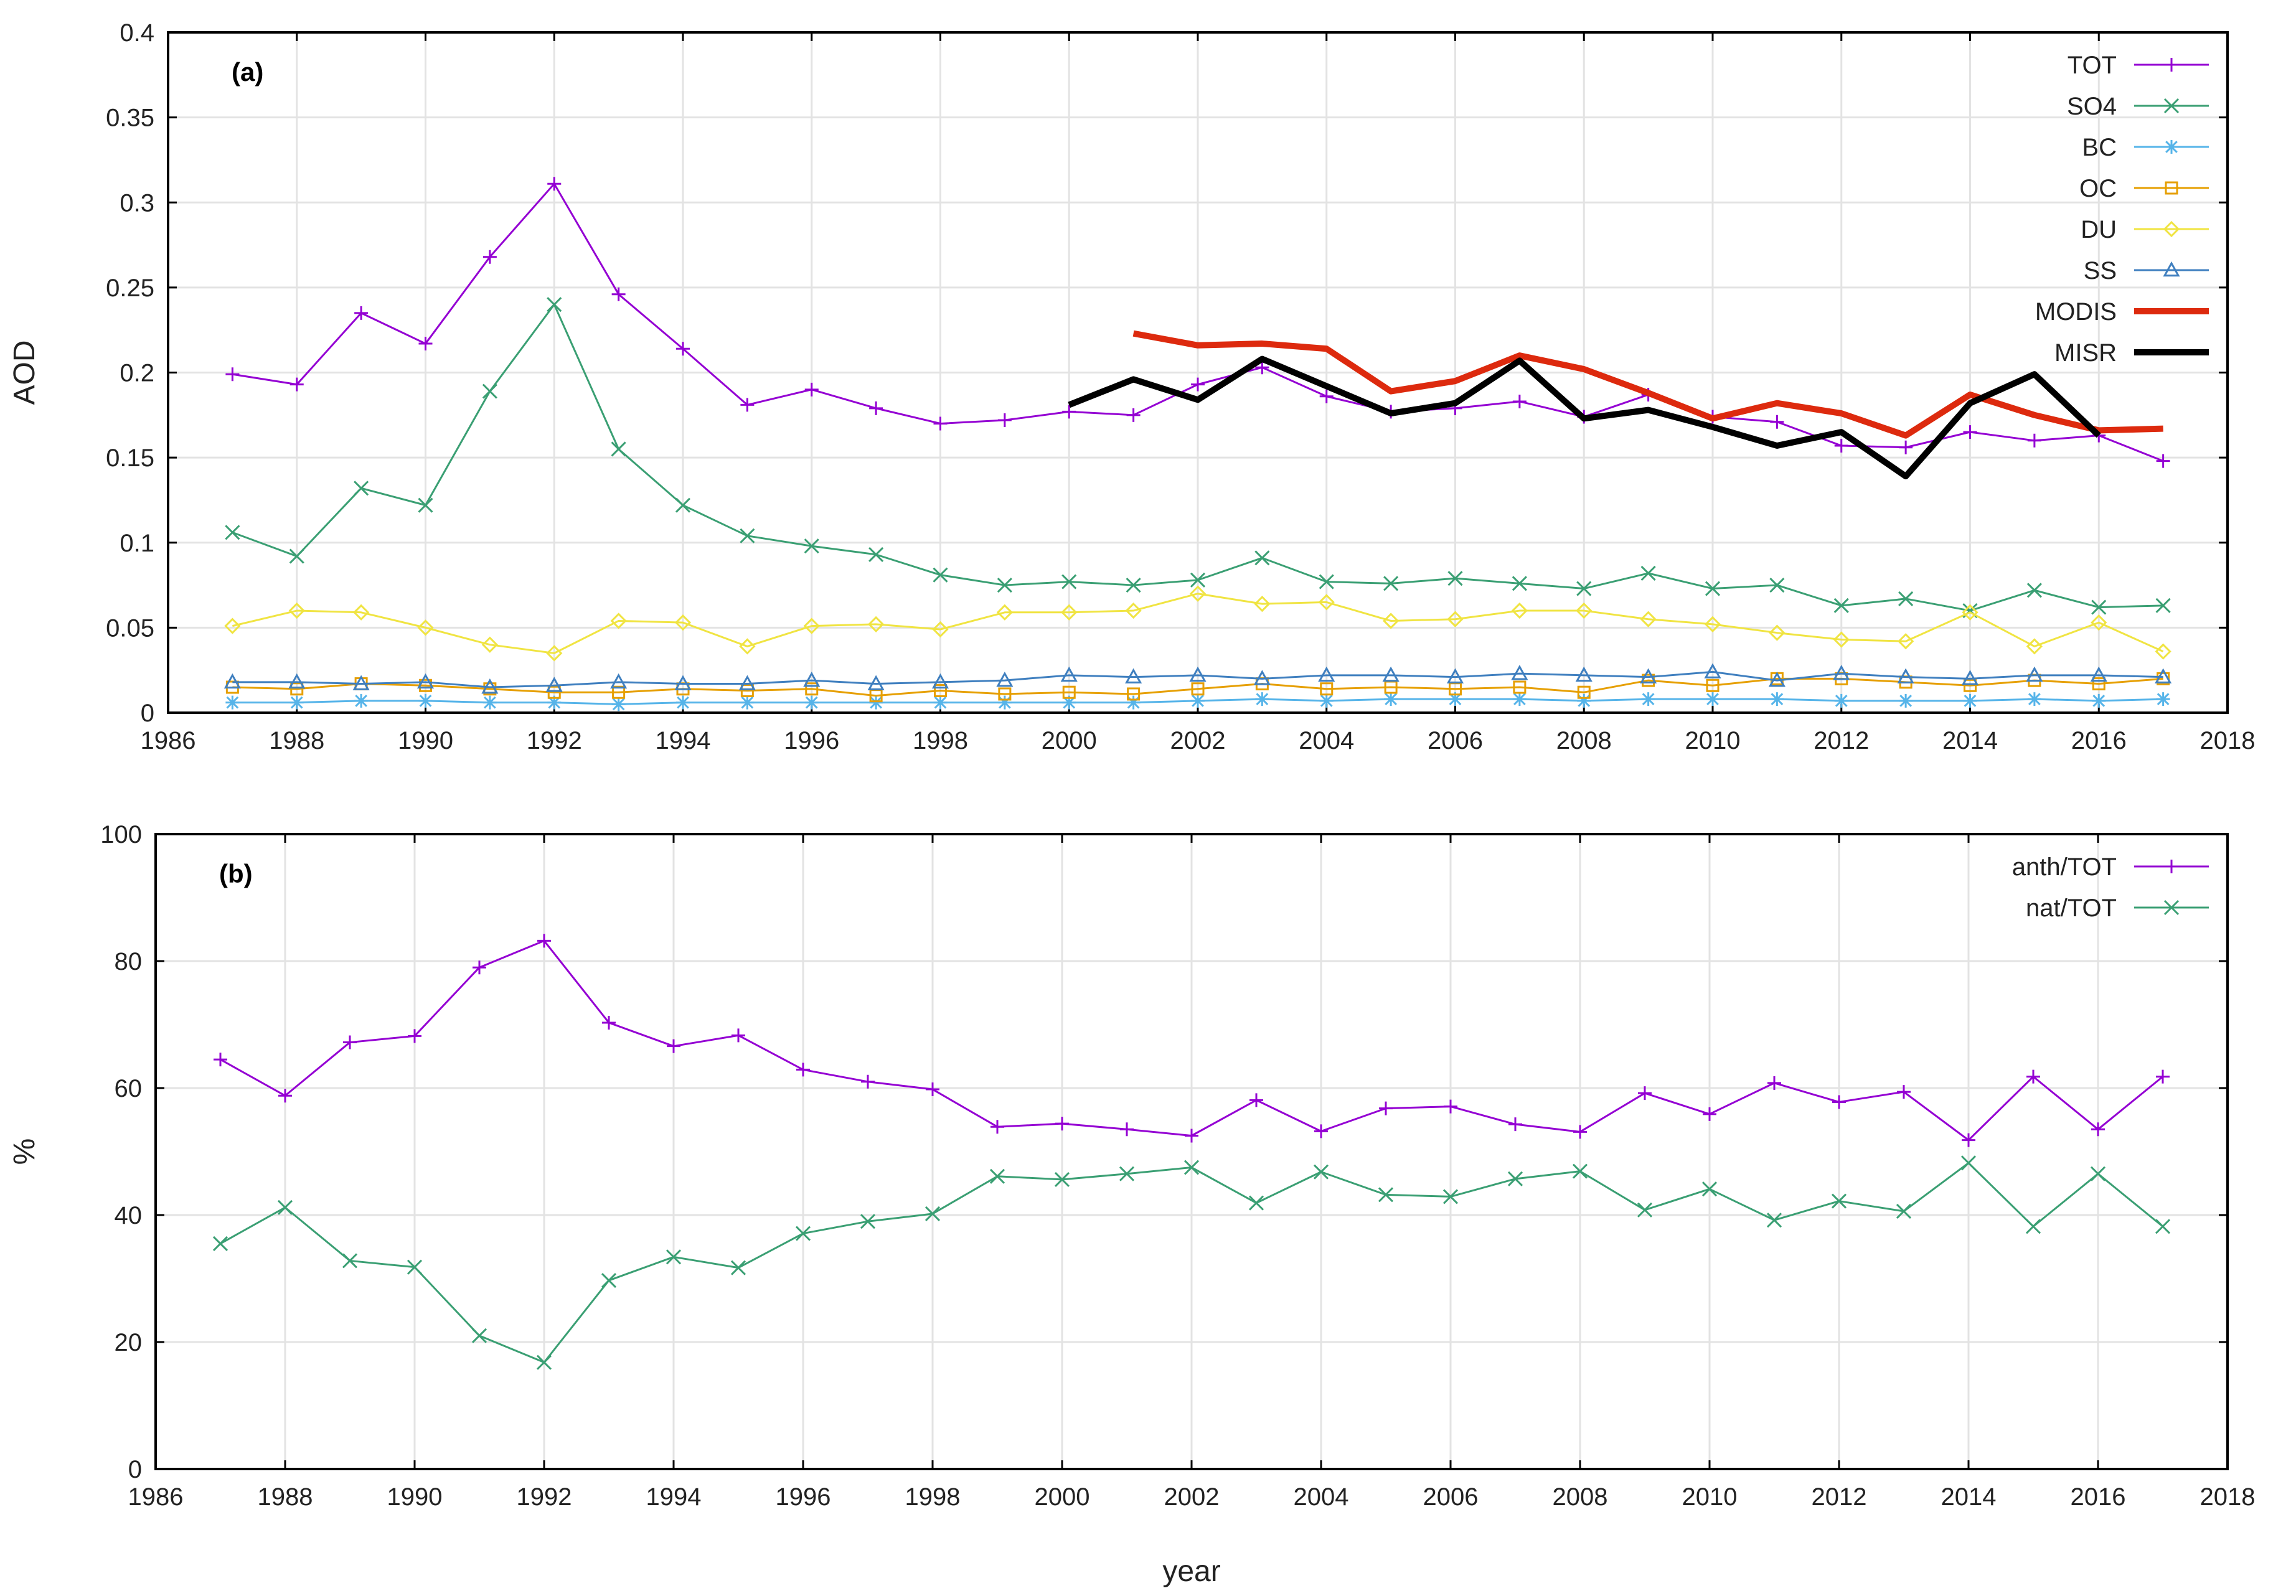  What do you see at coordinates (2171, 106) in the screenshot?
I see `legend-marker` at bounding box center [2171, 106].